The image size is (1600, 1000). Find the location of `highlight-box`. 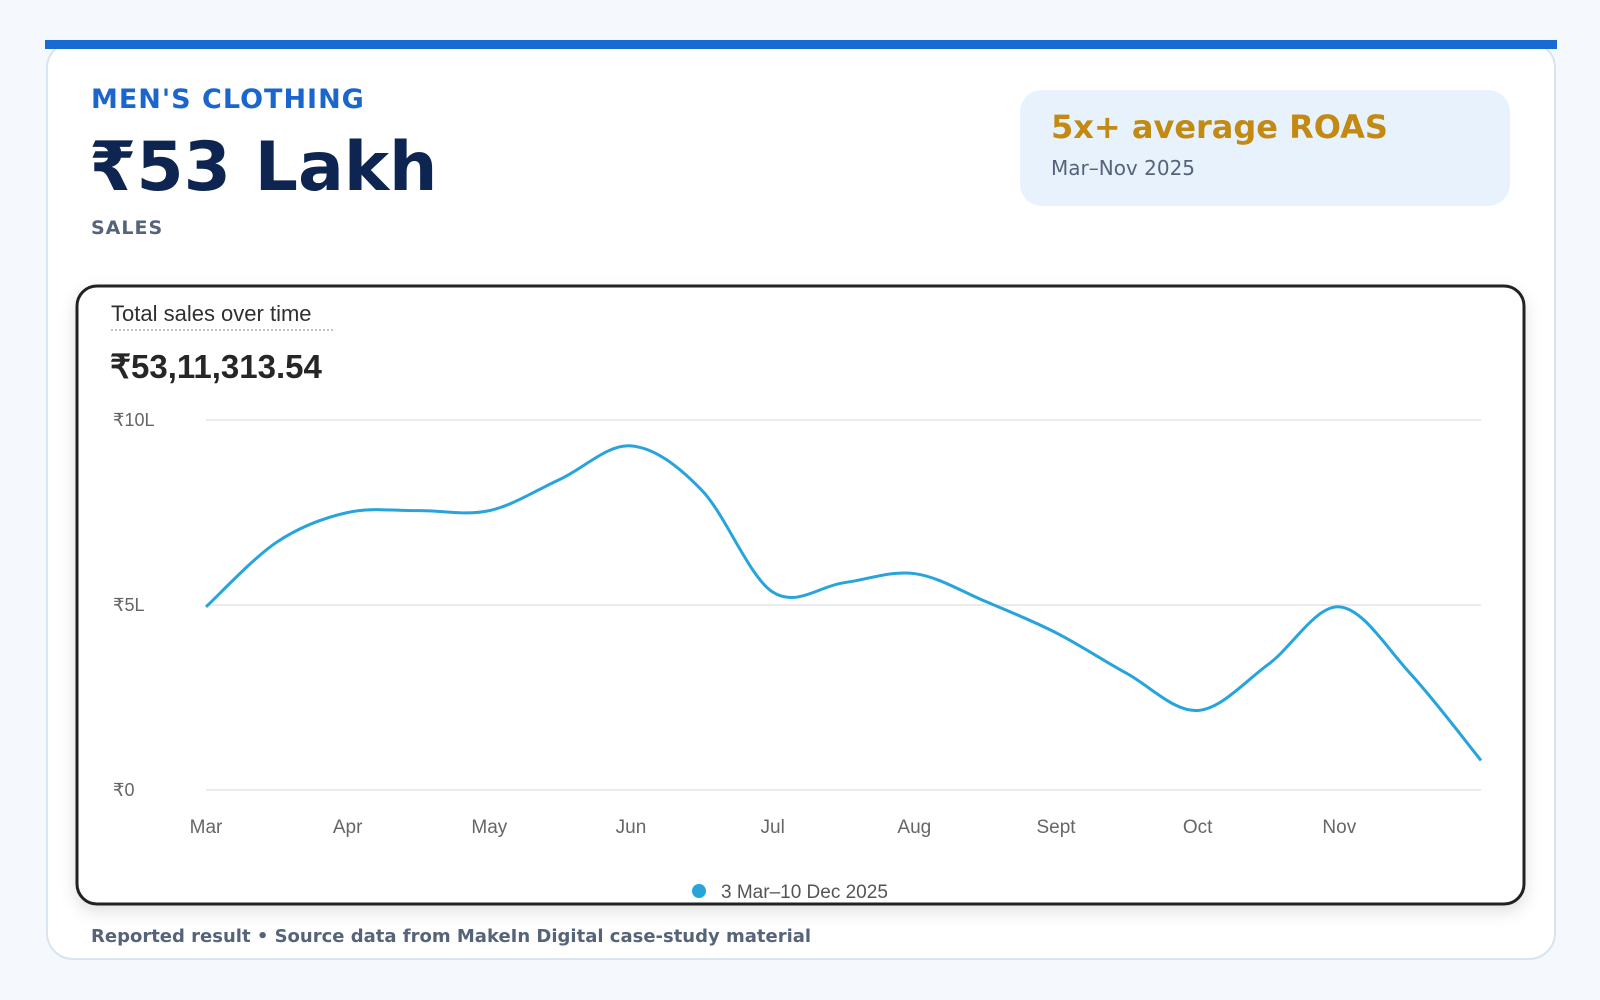

highlight-box is located at coordinates (1265, 148).